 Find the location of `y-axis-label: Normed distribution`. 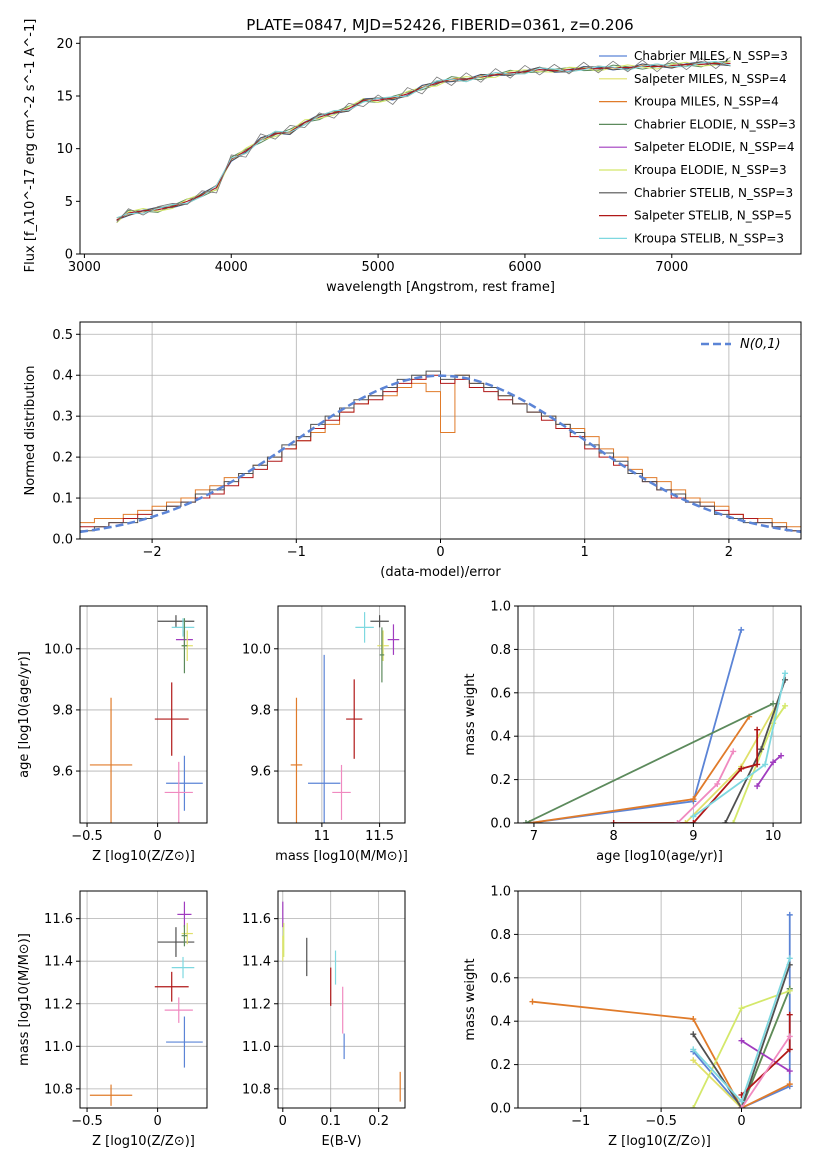

y-axis-label: Normed distribution is located at coordinates (30, 431).